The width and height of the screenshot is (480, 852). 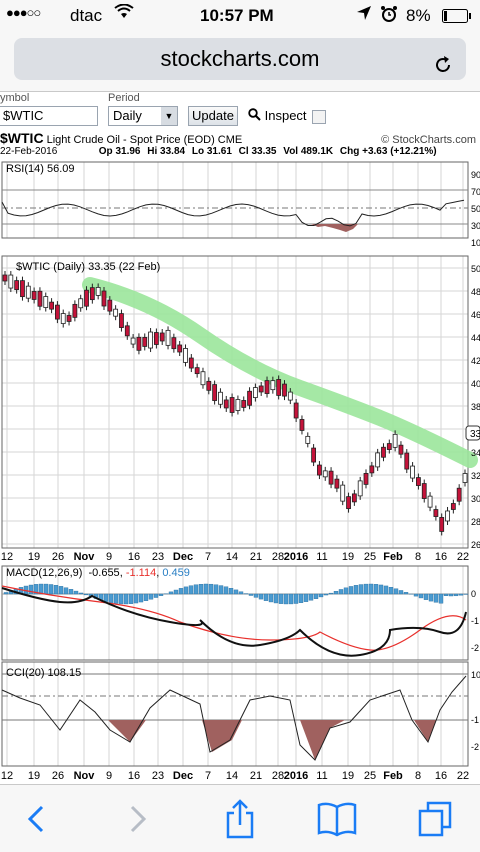 What do you see at coordinates (370, 776) in the screenshot?
I see `x-axis-label: 25` at bounding box center [370, 776].